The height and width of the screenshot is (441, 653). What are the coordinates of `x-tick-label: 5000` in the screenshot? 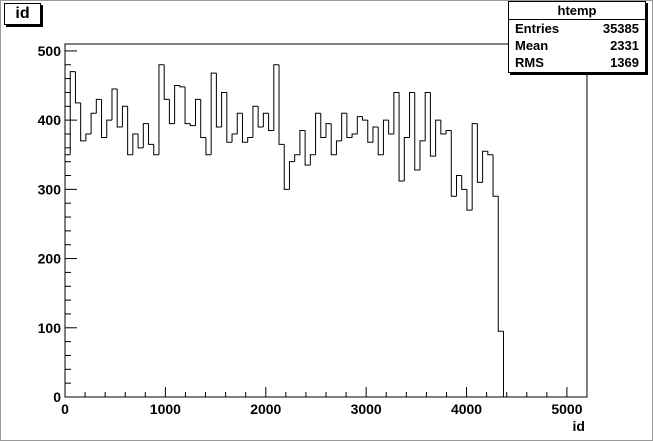 It's located at (566, 409).